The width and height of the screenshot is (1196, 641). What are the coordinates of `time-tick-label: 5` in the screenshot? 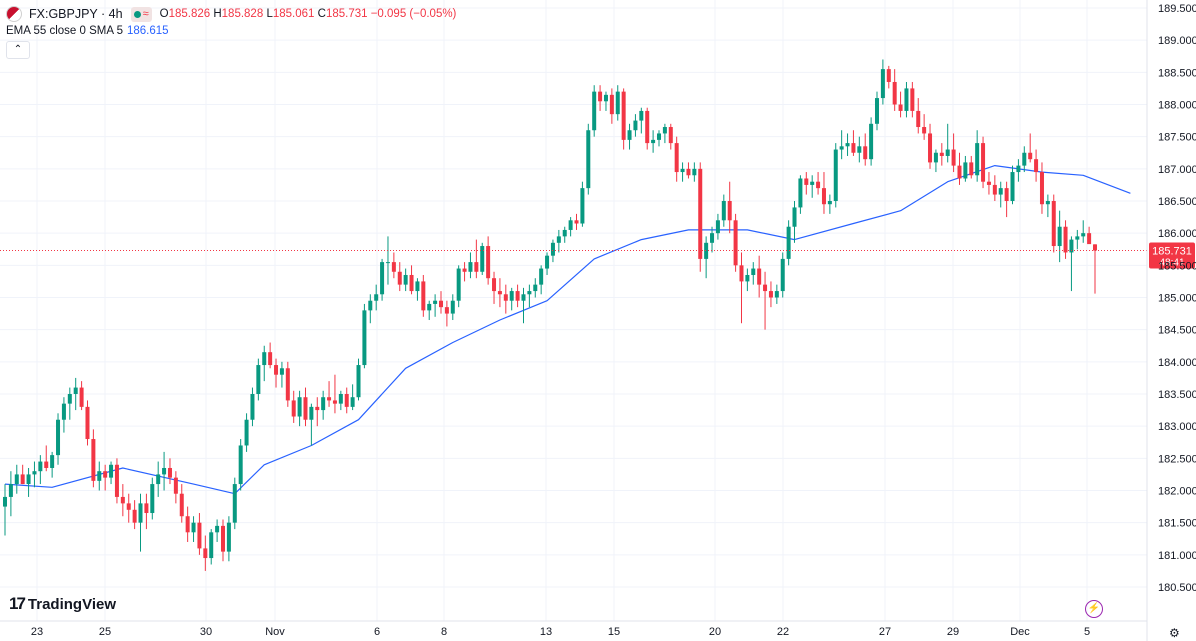 It's located at (1087, 632).